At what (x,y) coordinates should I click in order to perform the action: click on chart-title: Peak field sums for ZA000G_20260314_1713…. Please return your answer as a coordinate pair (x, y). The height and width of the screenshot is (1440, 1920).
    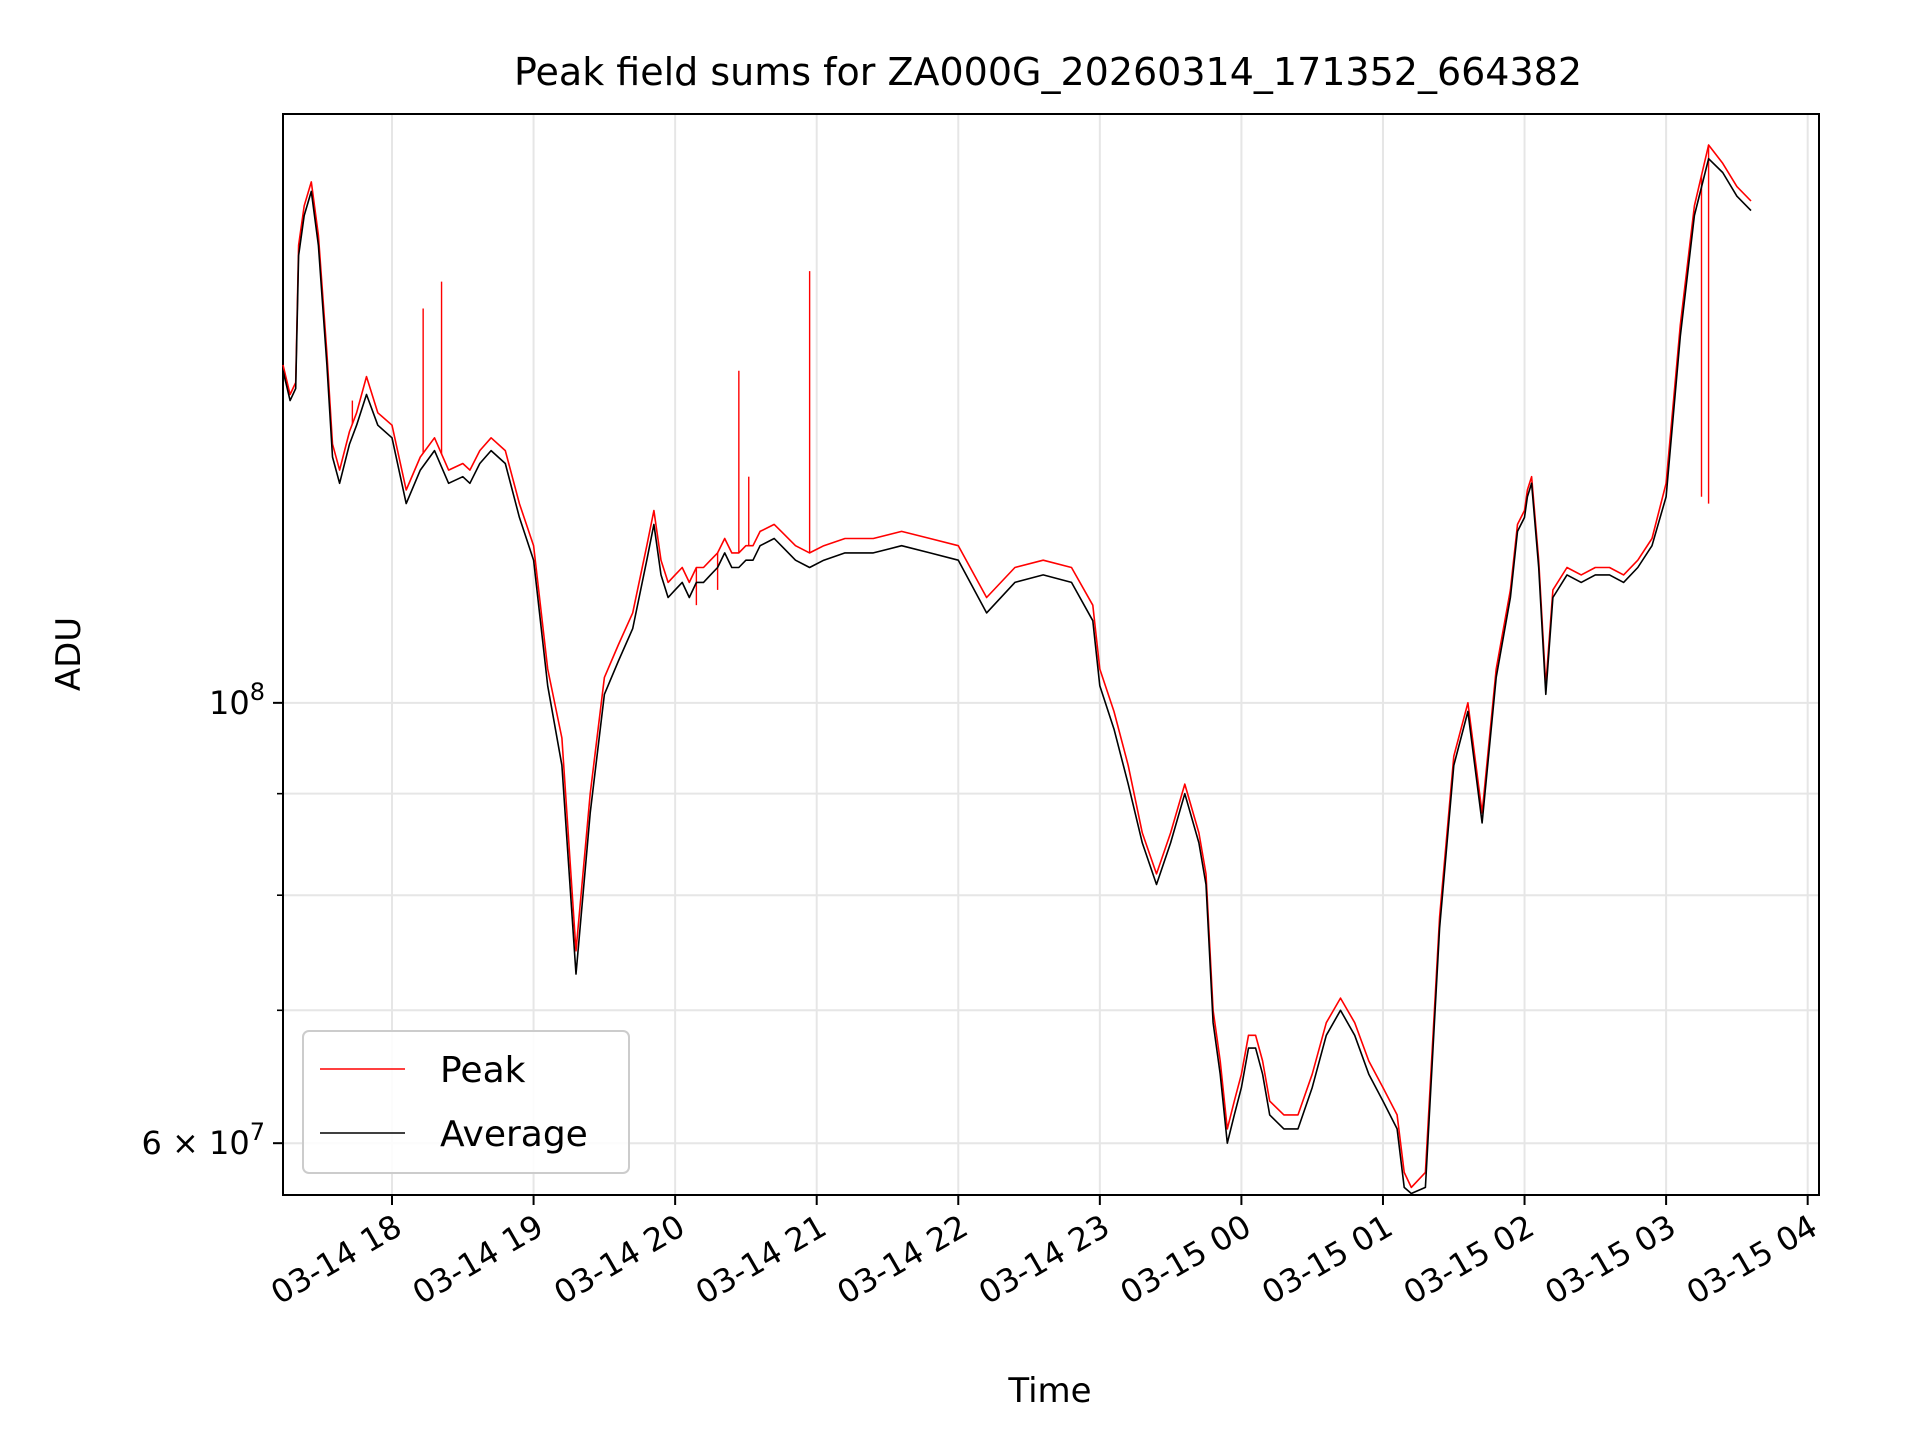
    Looking at the image, I should click on (1048, 72).